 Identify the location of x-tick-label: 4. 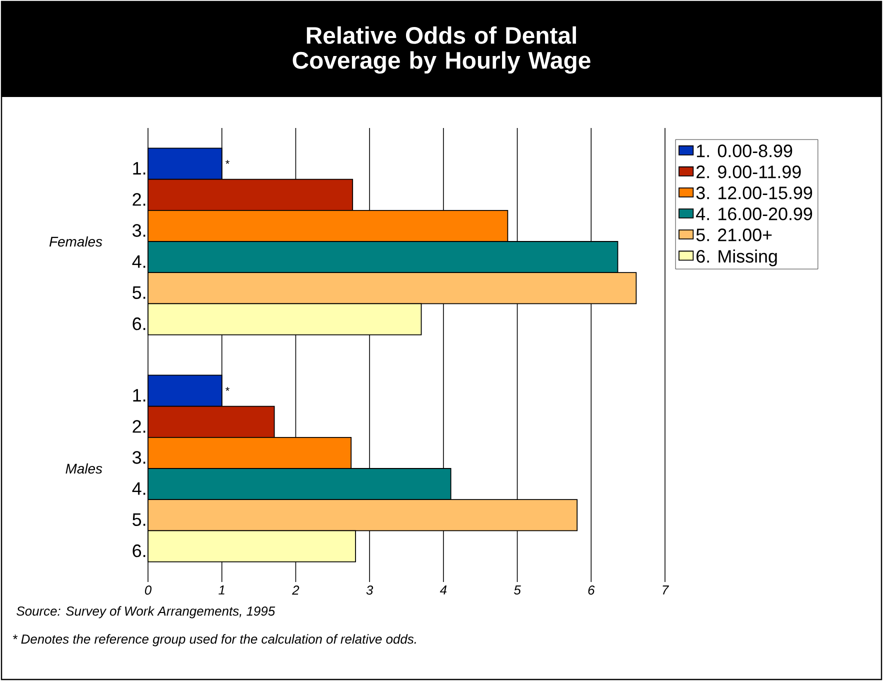
(443, 590).